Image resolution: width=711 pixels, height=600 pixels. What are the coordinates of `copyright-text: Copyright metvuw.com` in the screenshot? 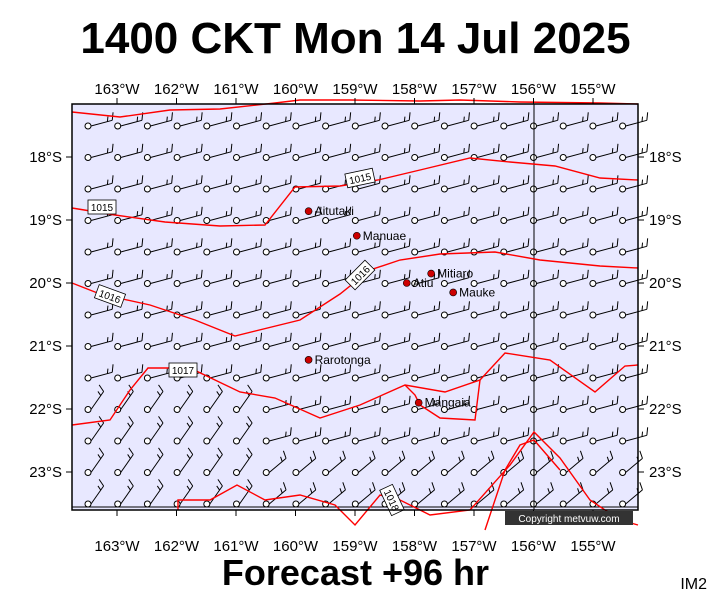 It's located at (568, 519).